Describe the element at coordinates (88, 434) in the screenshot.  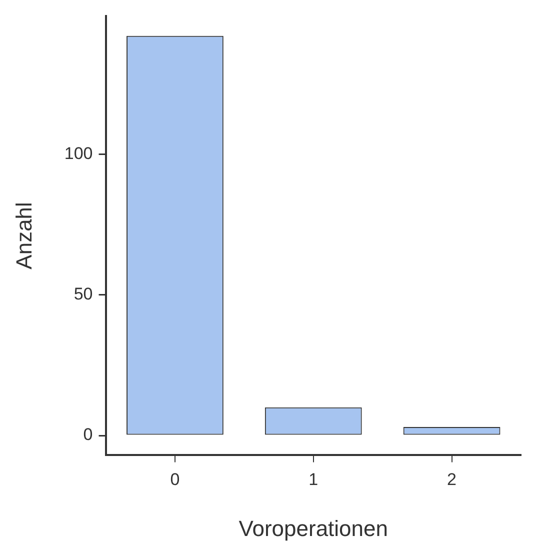
I see `y-tick-label: 0` at that location.